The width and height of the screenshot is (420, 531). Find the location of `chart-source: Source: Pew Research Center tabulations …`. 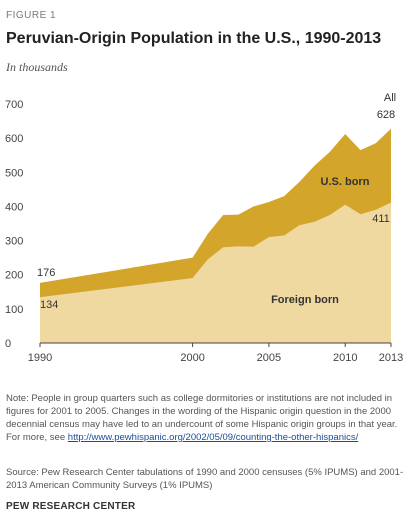

chart-source: Source: Pew Research Center tabulations … is located at coordinates (205, 479).